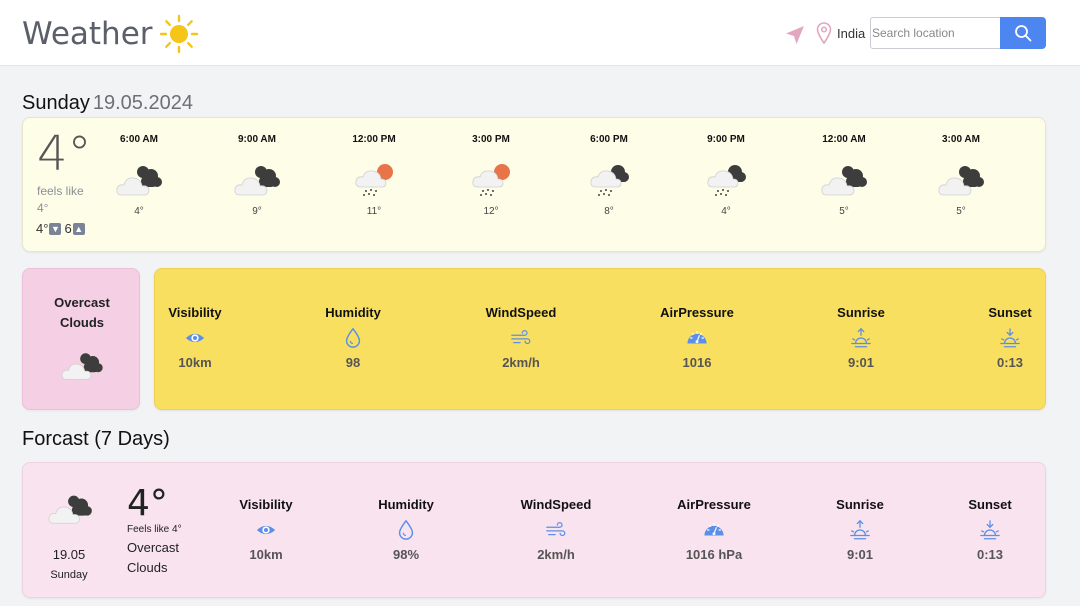 Image resolution: width=1080 pixels, height=606 pixels. I want to click on date-heading: Sunday 19.05.2024, so click(107, 103).